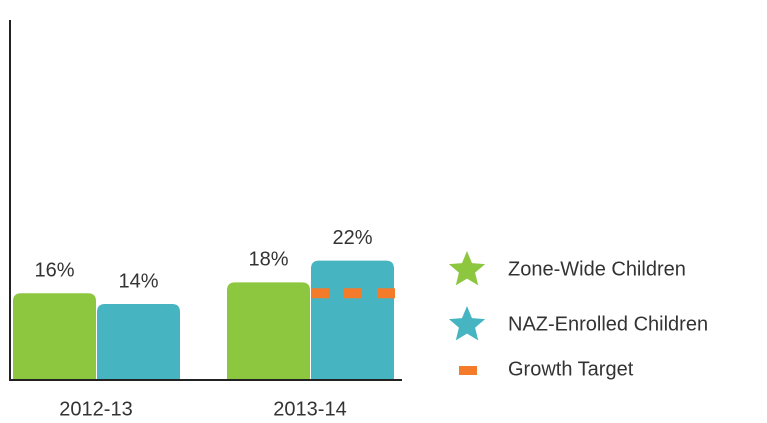 The width and height of the screenshot is (767, 423). I want to click on x-tick-label: 2012-13, so click(95, 409).